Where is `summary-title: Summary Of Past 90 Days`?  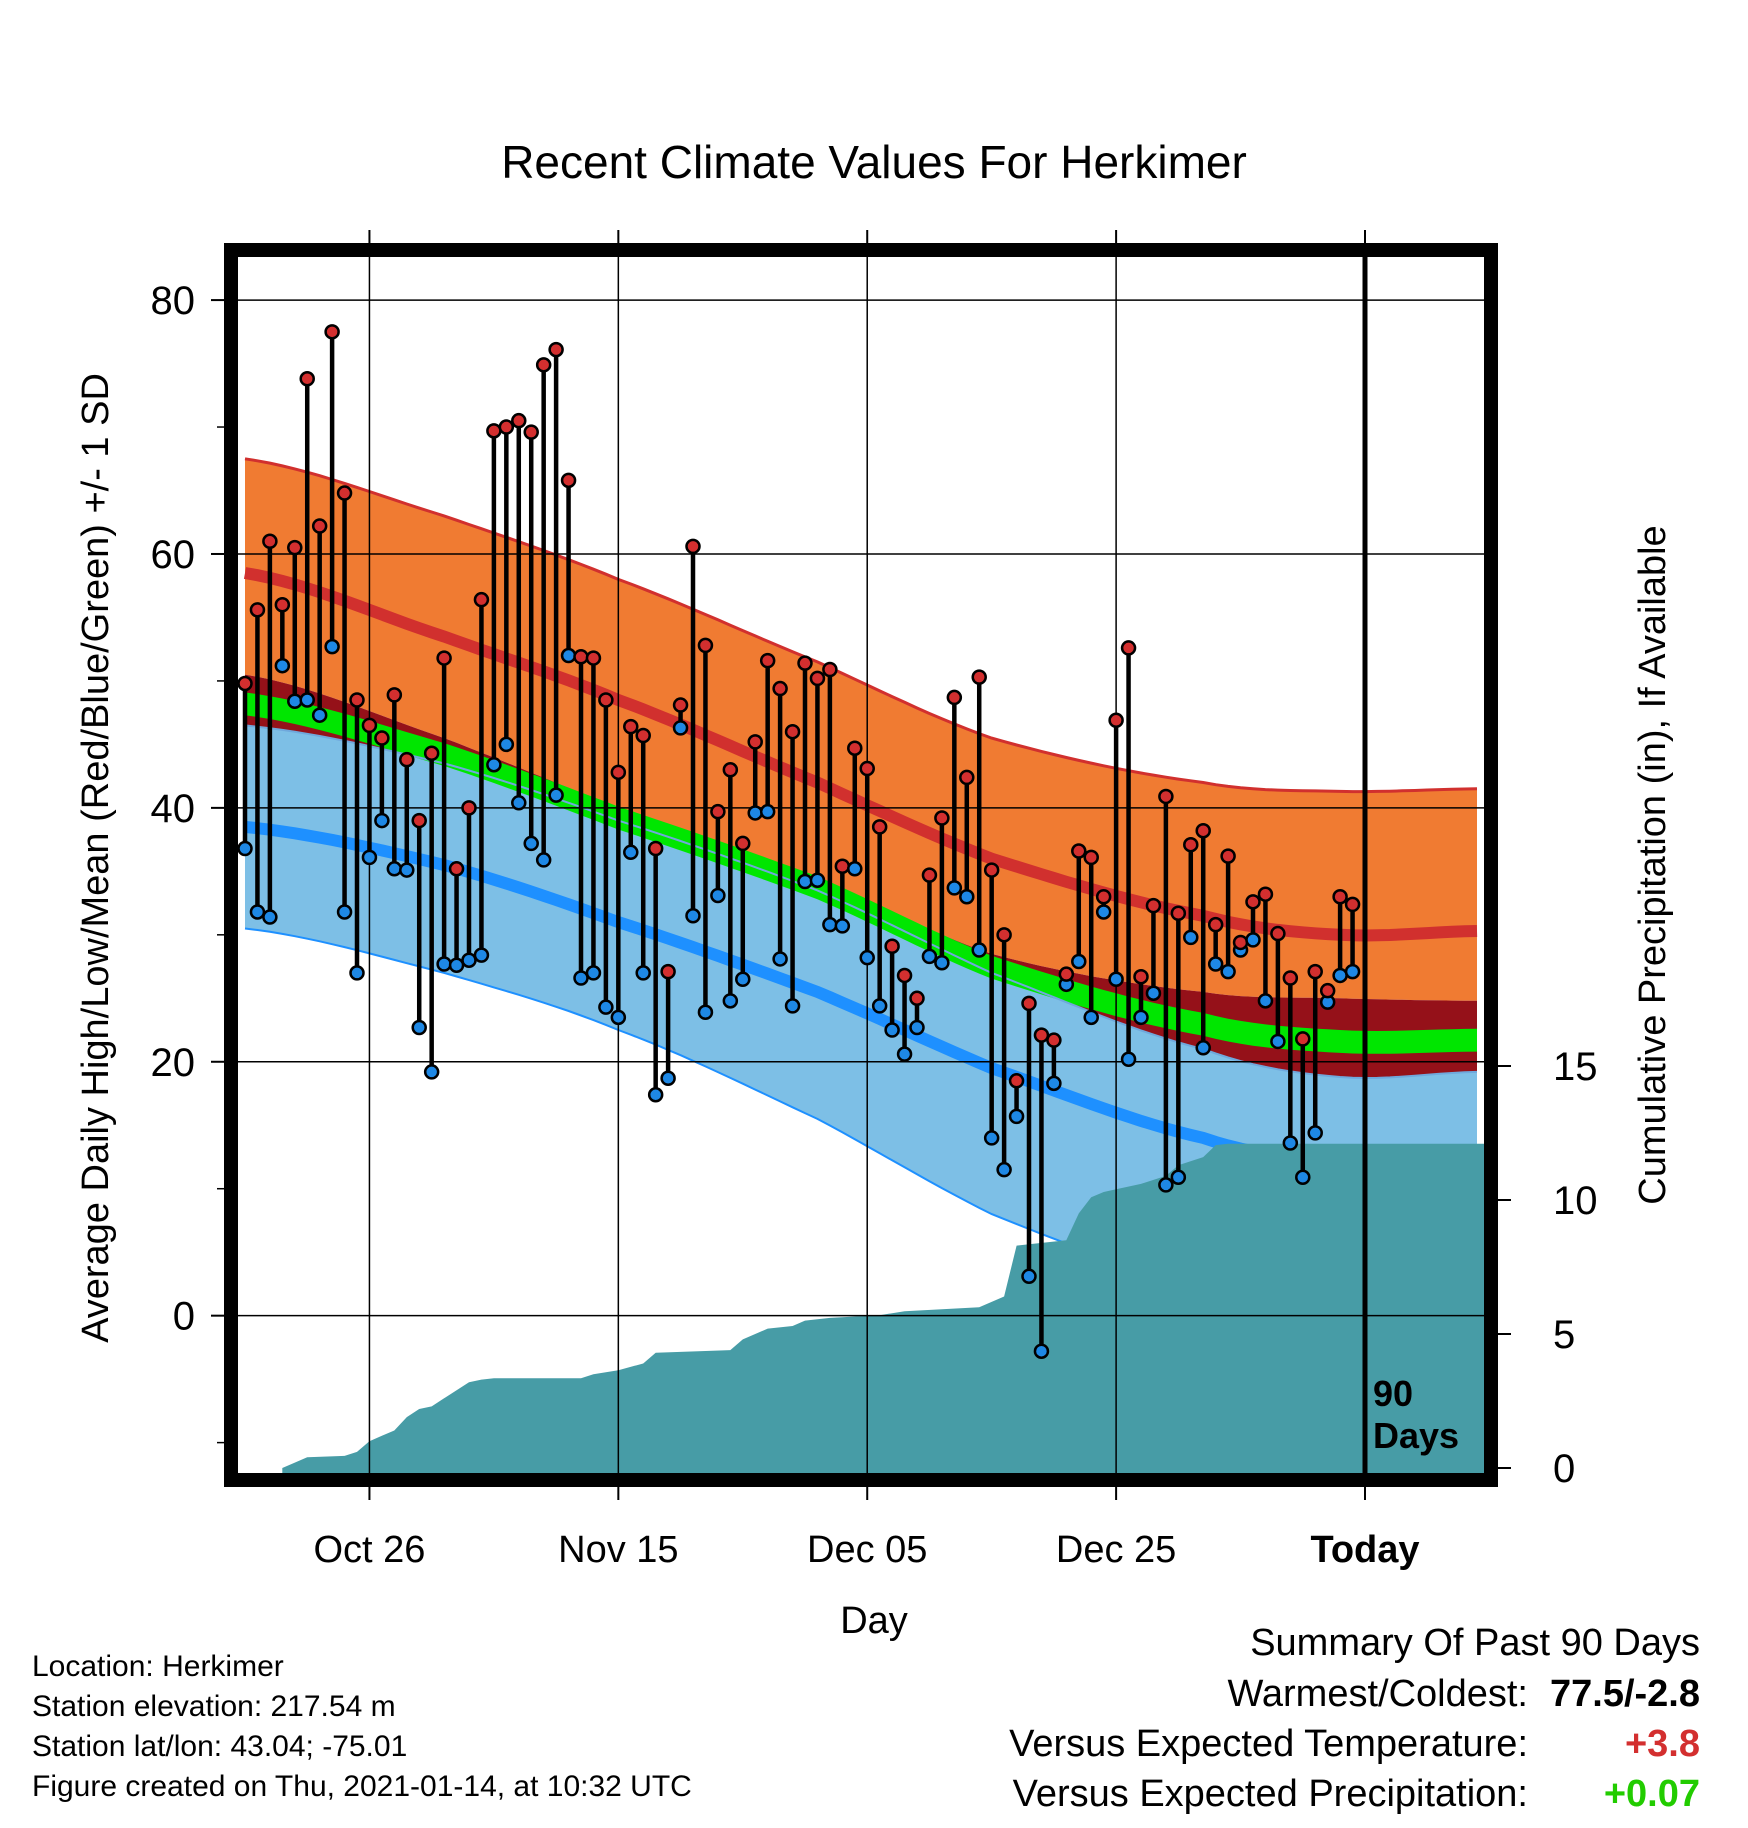
summary-title: Summary Of Past 90 Days is located at coordinates (1475, 1643).